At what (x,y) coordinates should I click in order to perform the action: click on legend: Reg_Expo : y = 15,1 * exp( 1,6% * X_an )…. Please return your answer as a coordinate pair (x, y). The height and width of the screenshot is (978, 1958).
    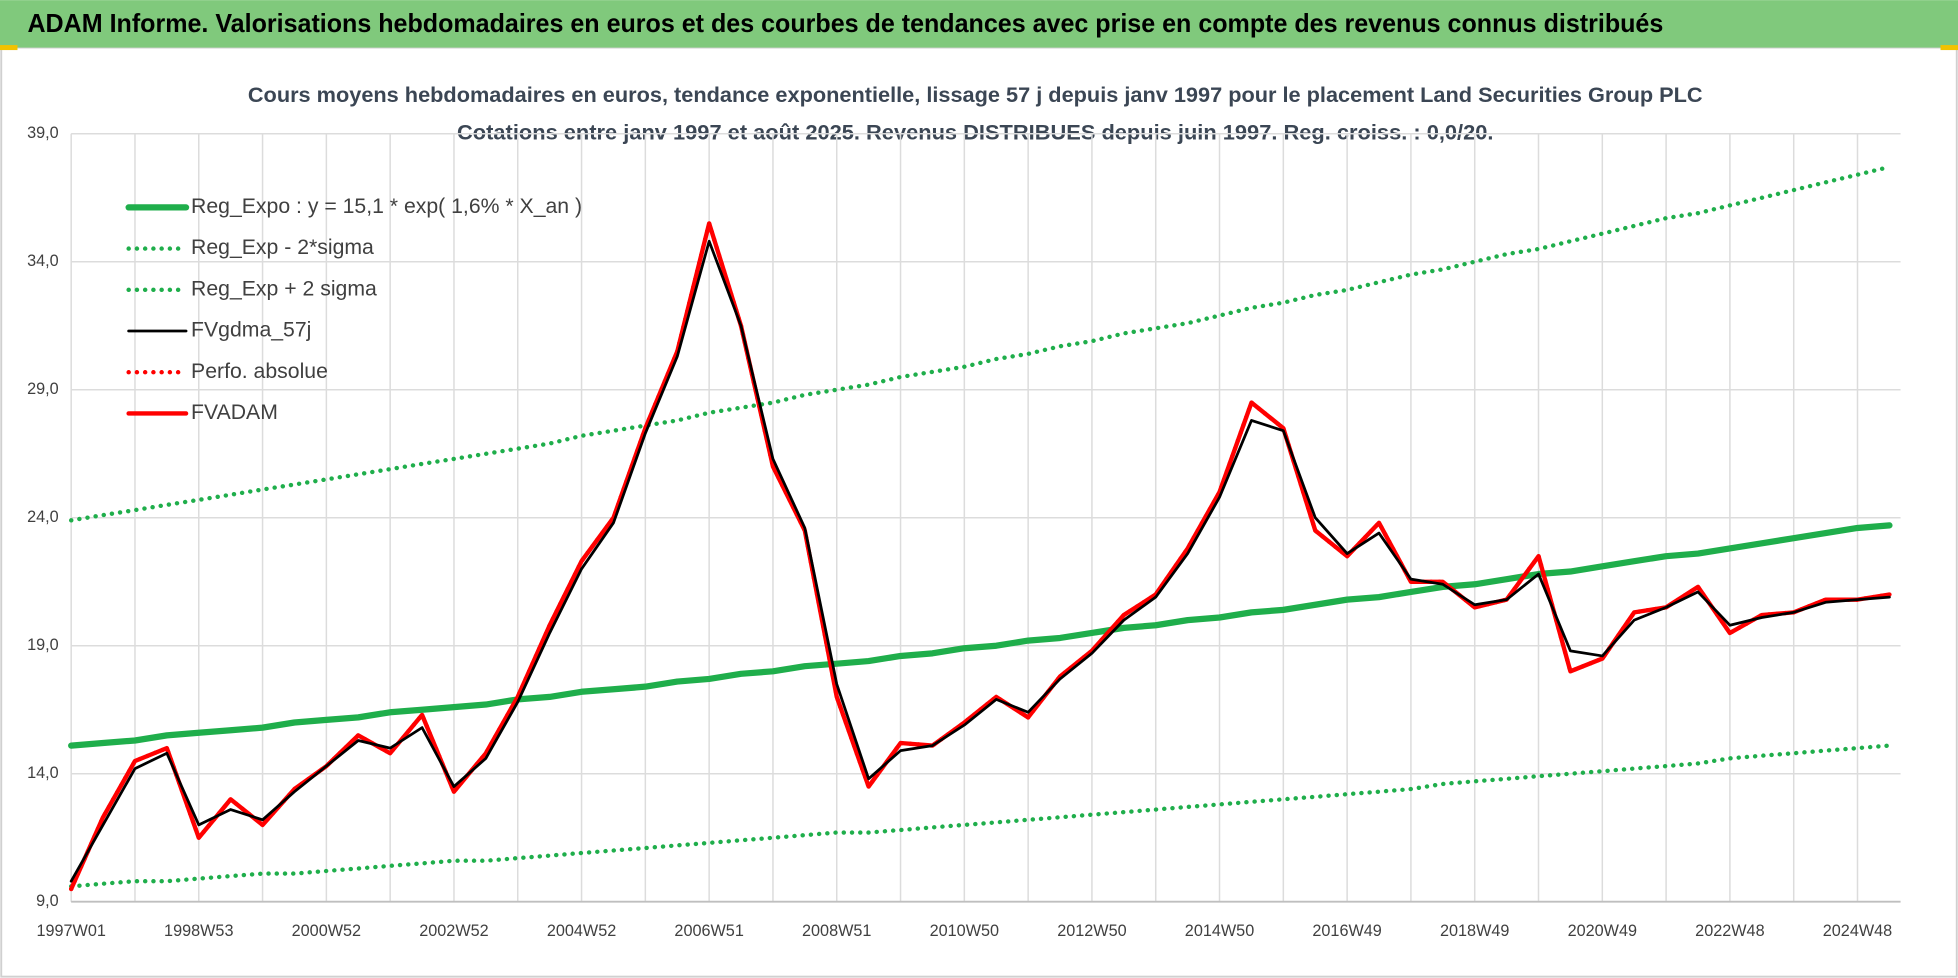
    Looking at the image, I should click on (353, 309).